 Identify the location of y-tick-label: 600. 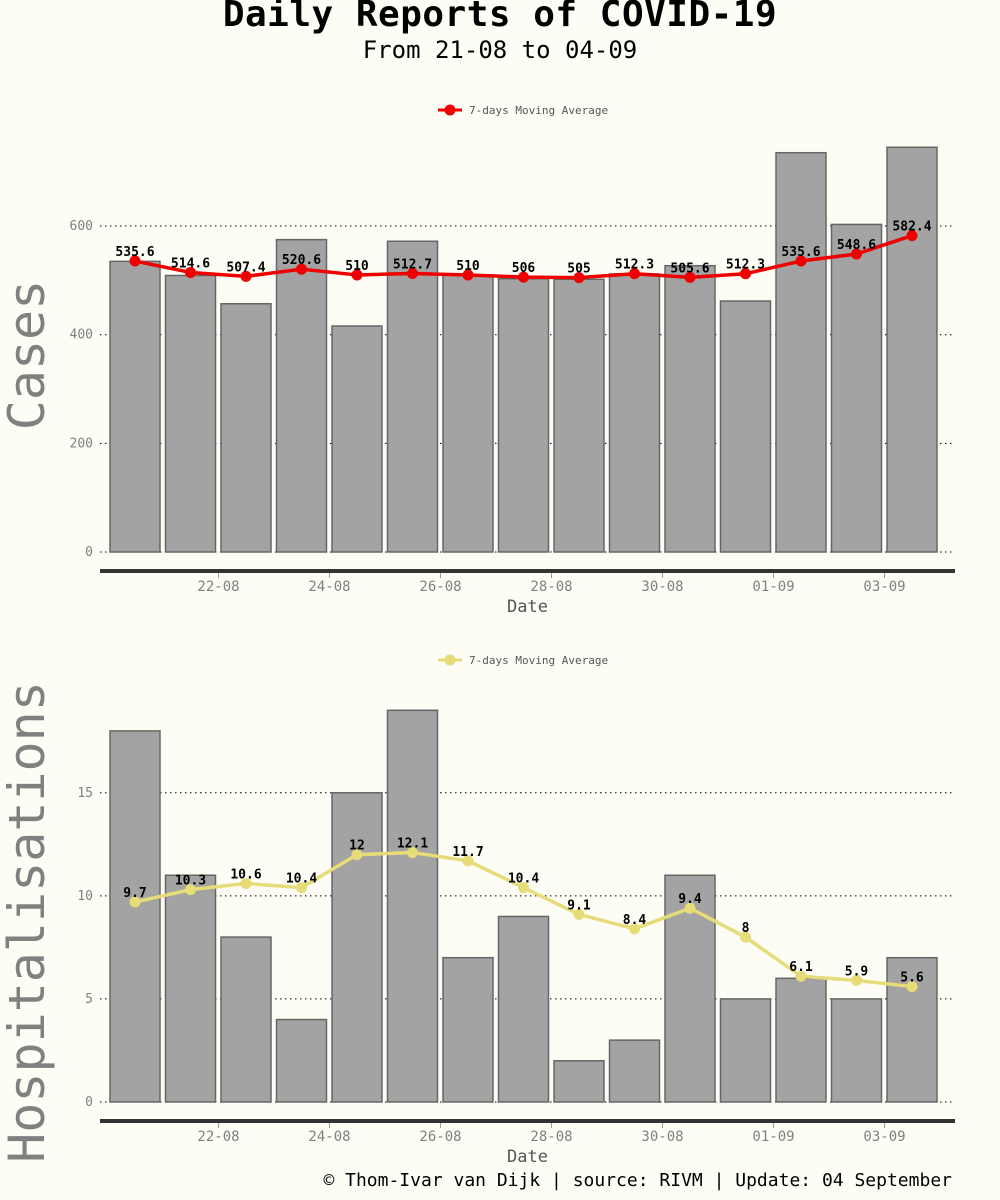
(81, 226).